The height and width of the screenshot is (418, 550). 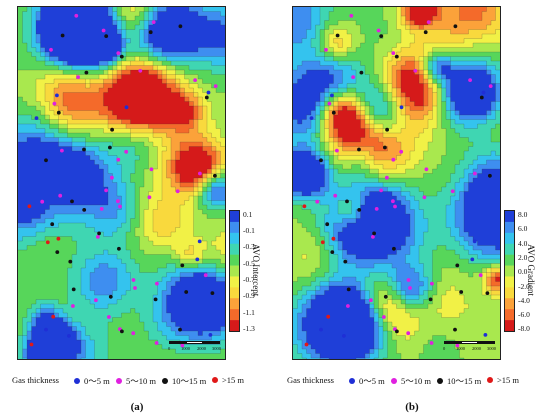 What do you see at coordinates (126, 151) in the screenshot?
I see `well-marker` at bounding box center [126, 151].